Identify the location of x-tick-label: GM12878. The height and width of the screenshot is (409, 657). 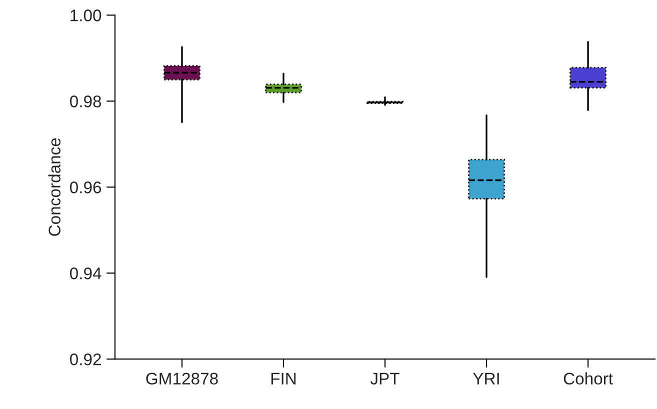
(182, 378).